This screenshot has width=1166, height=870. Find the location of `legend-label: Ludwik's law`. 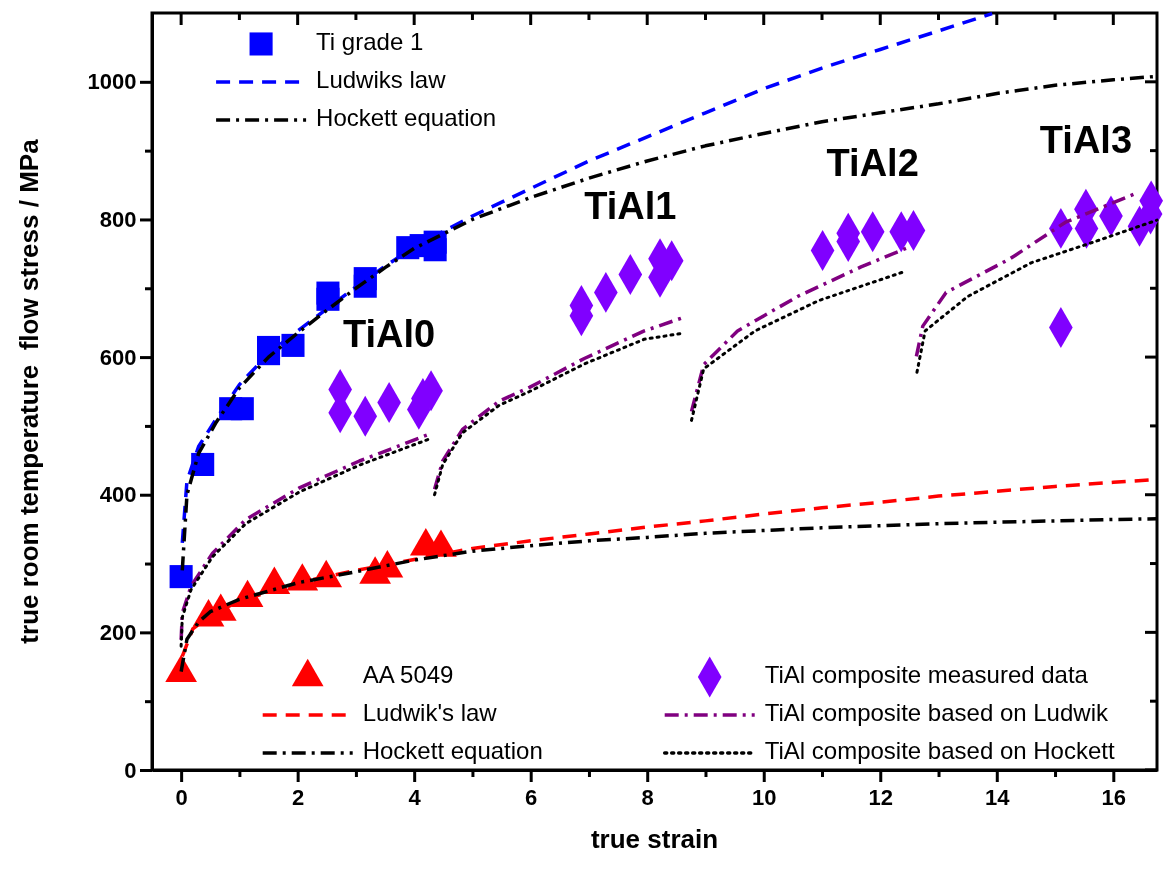

legend-label: Ludwik's law is located at coordinates (430, 713).